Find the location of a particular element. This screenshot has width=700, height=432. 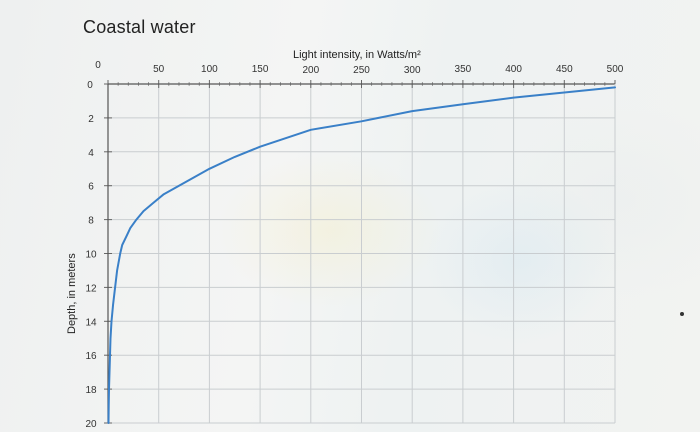

x-axis-label: Light intensity, in Watts/m² is located at coordinates (357, 55).